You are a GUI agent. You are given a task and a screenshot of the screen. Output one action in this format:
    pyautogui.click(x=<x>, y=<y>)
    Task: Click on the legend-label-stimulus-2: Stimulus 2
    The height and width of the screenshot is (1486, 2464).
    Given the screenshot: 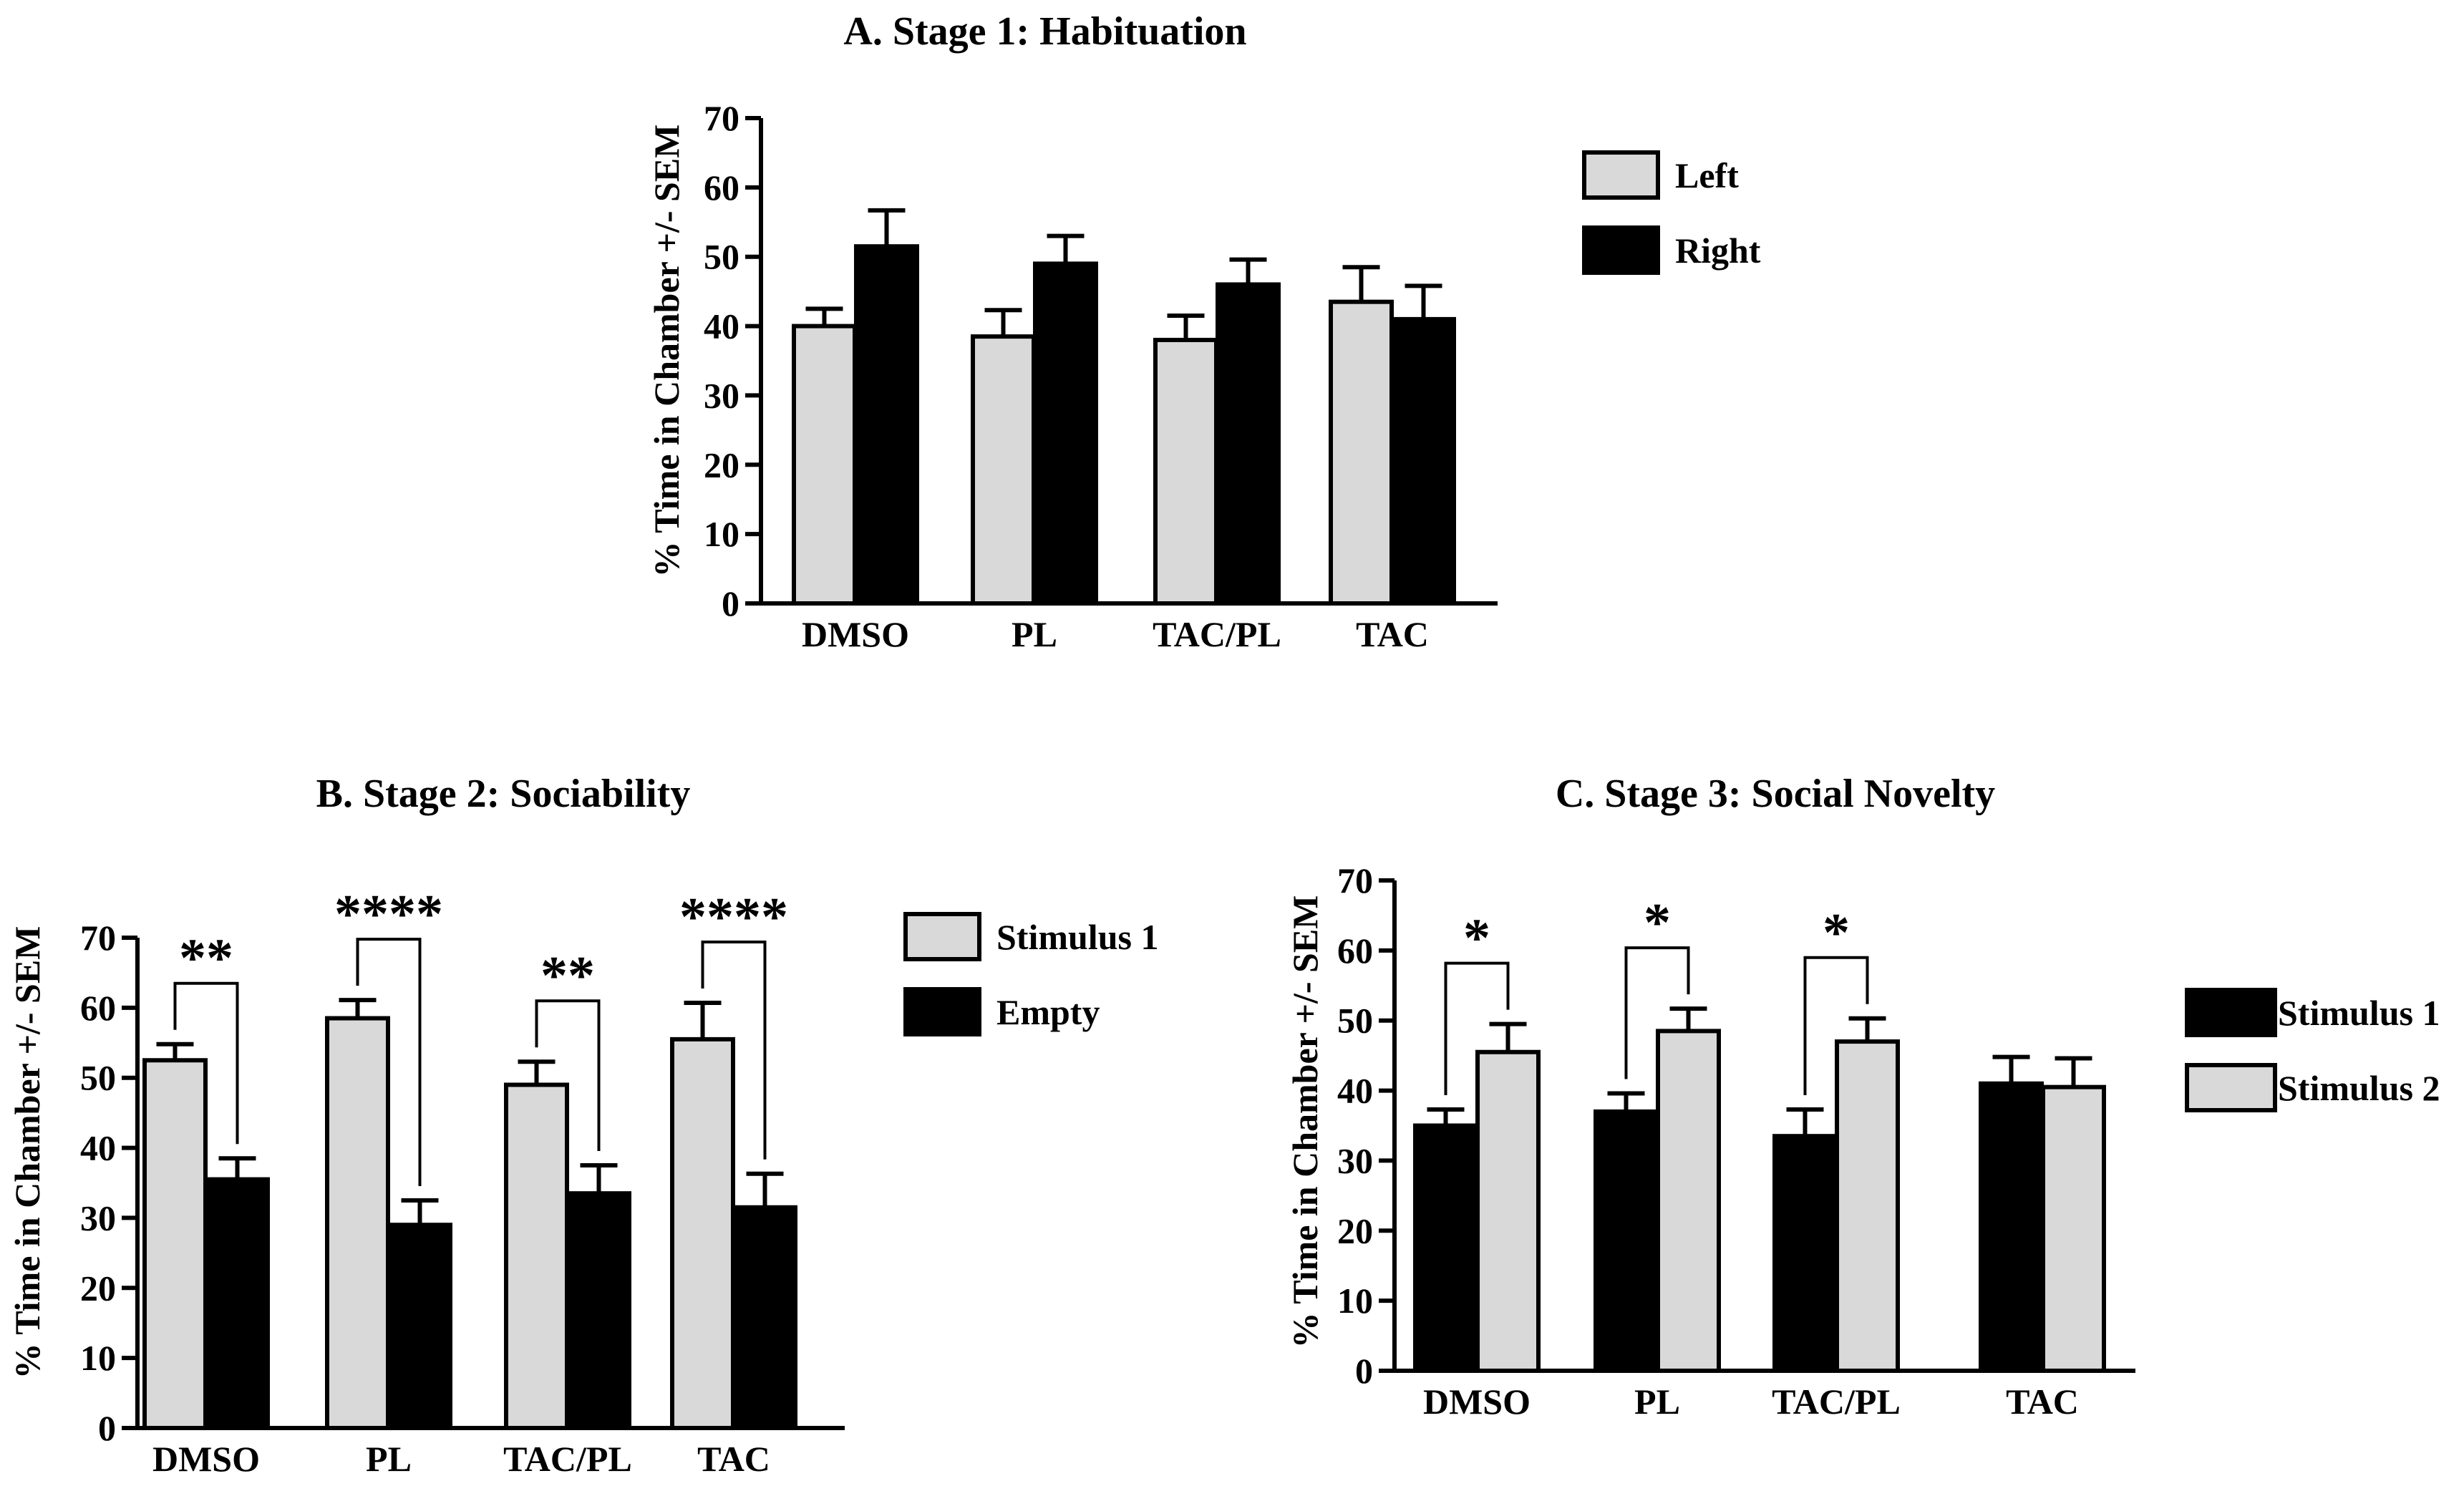 What is the action you would take?
    pyautogui.click(x=2359, y=1088)
    